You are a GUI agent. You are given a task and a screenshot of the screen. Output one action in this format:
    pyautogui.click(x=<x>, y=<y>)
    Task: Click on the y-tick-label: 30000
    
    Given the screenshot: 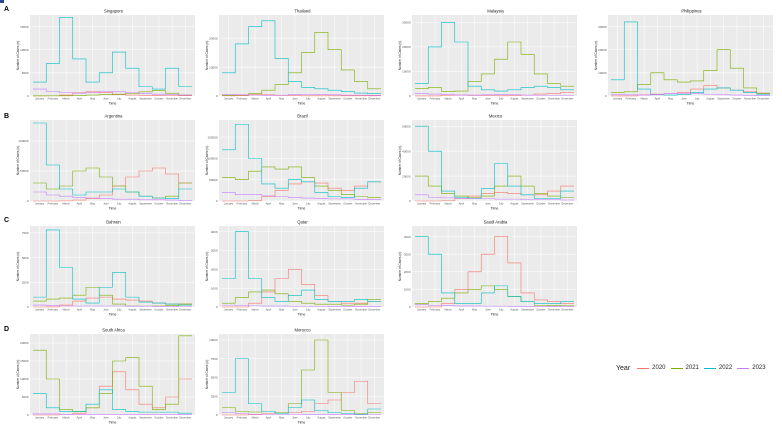 What is the action you would take?
    pyautogui.click(x=406, y=23)
    